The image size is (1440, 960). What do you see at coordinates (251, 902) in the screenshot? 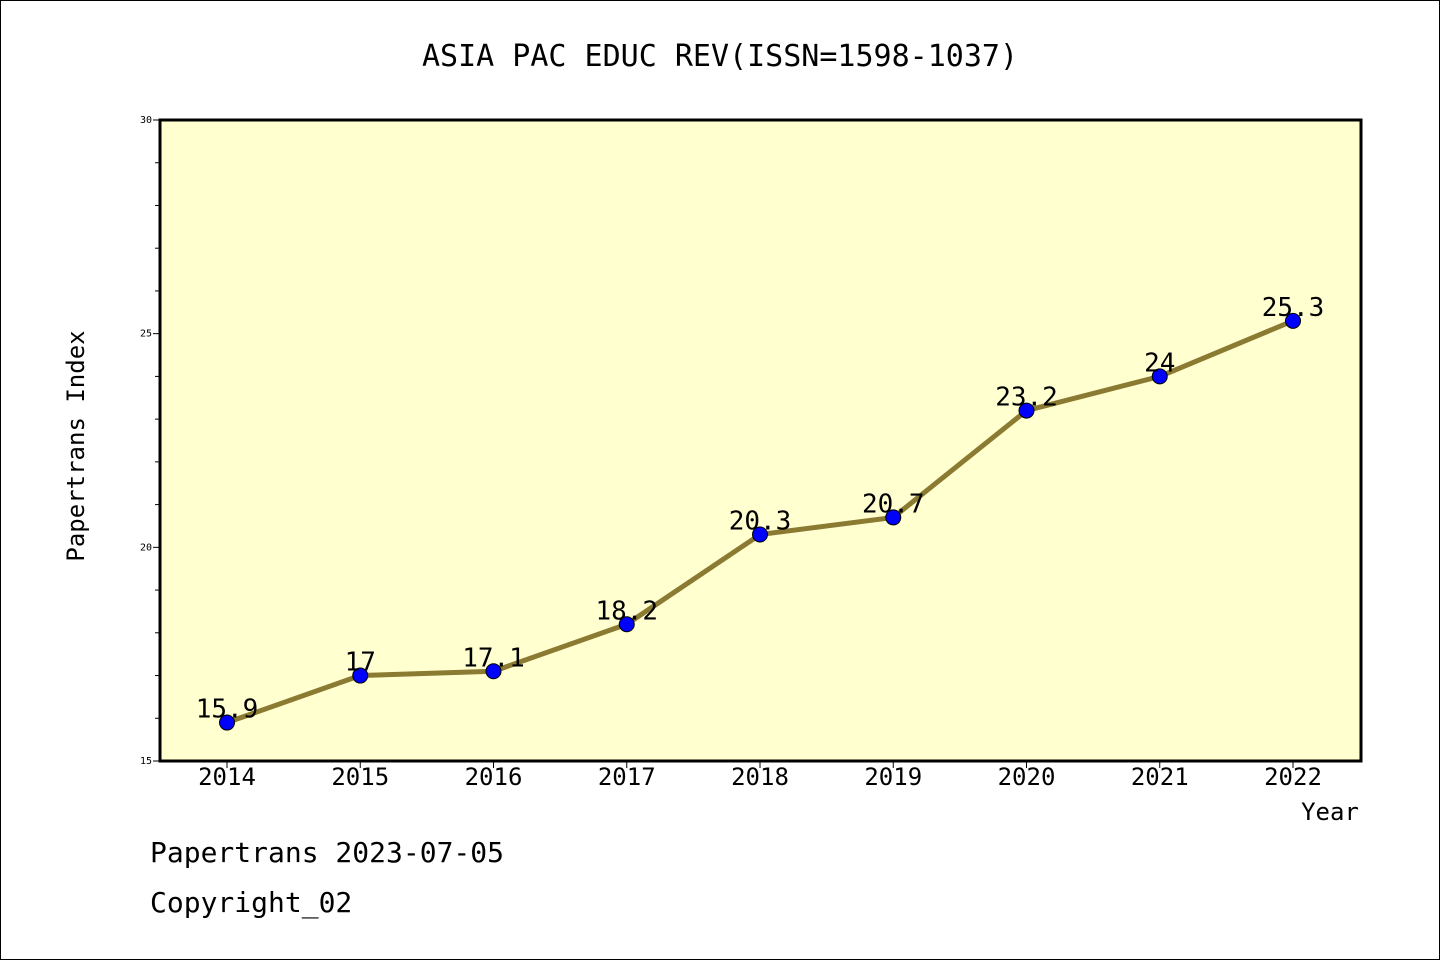
I see `footer-copyright-line: Copyright_02` at bounding box center [251, 902].